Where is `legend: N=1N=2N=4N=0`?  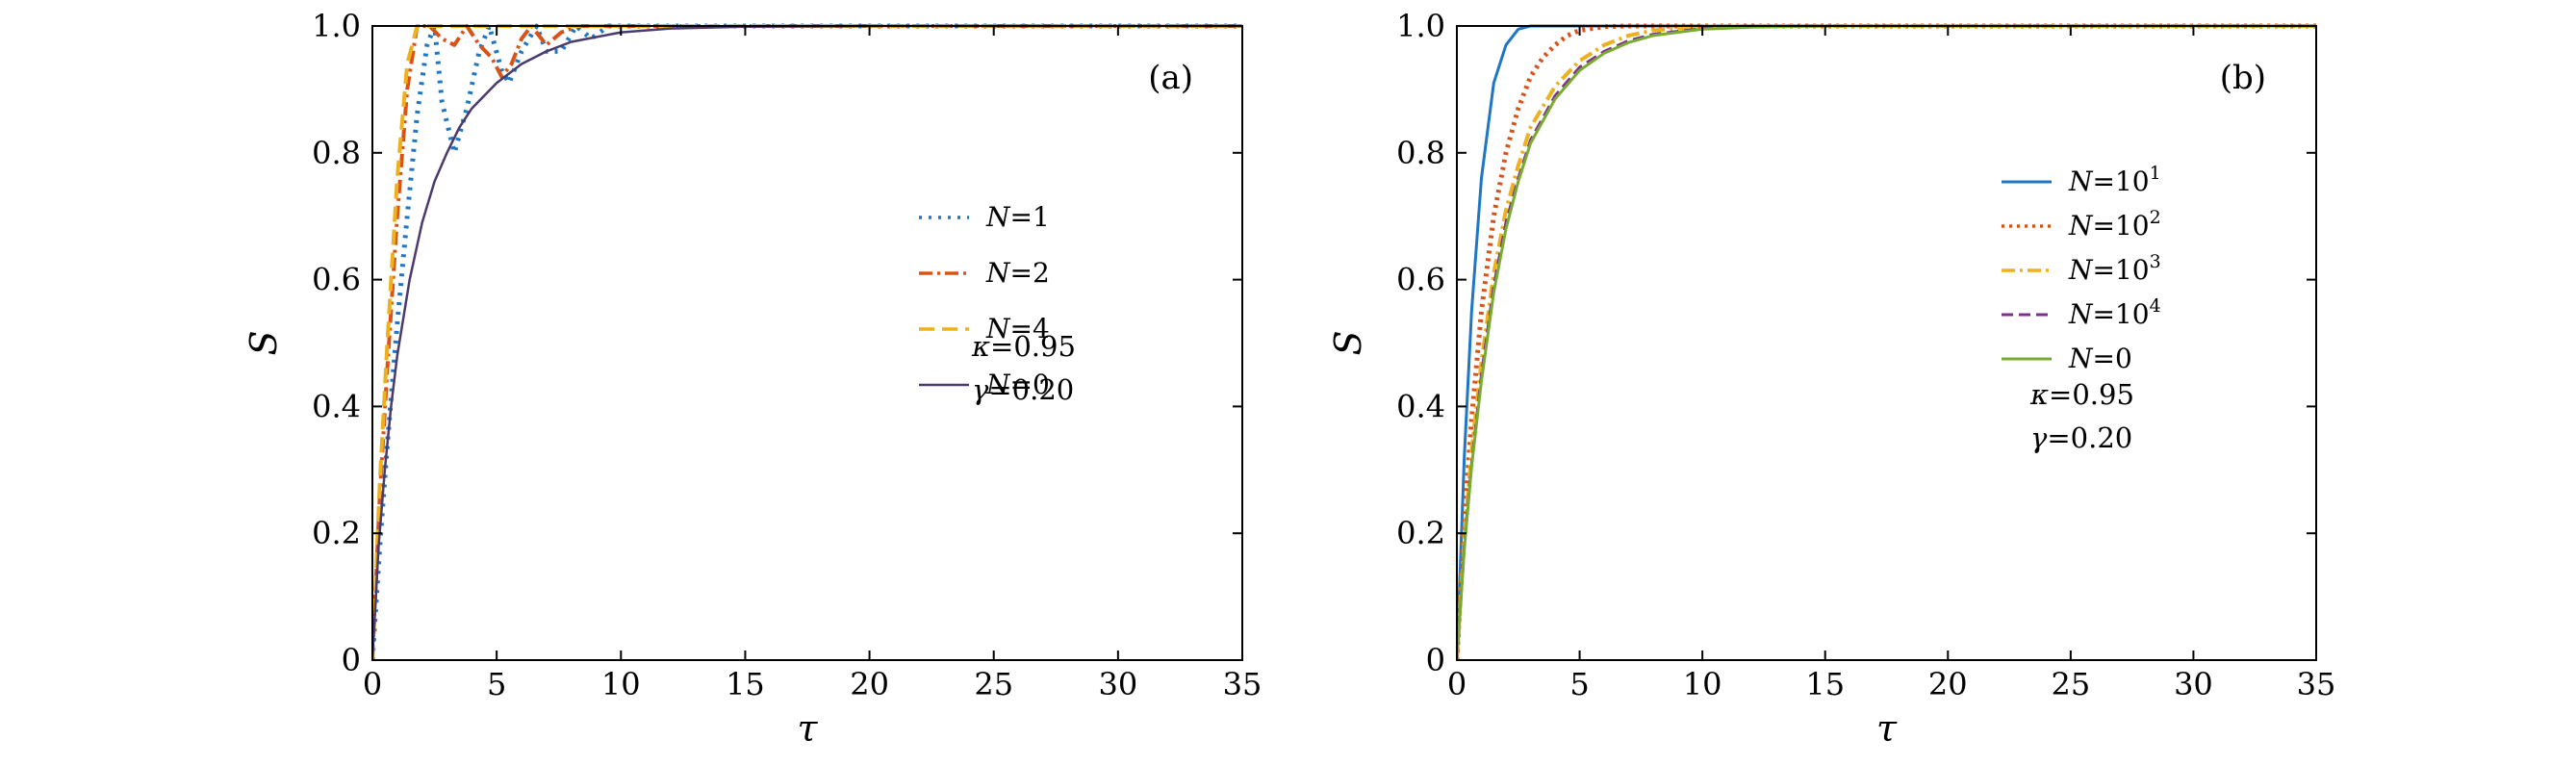
legend: N=1N=2N=4N=0 is located at coordinates (984, 300).